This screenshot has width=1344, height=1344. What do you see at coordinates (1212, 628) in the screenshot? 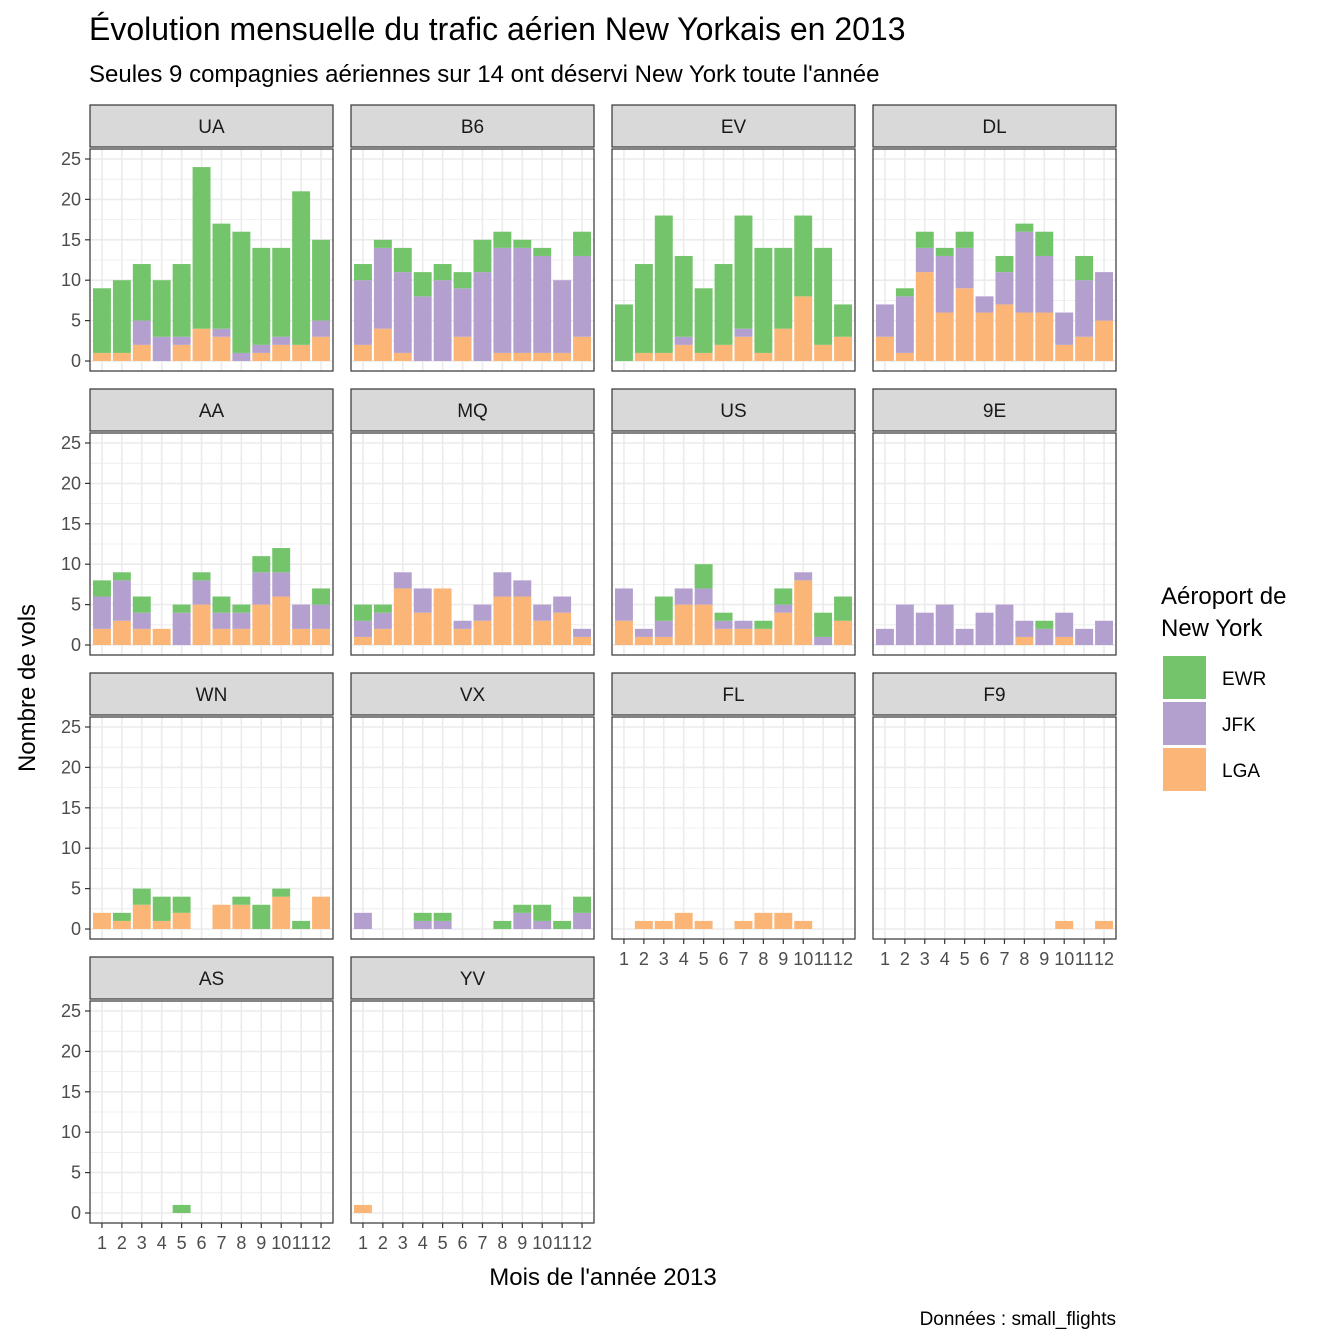
I see `legend-title-line-2: New York` at bounding box center [1212, 628].